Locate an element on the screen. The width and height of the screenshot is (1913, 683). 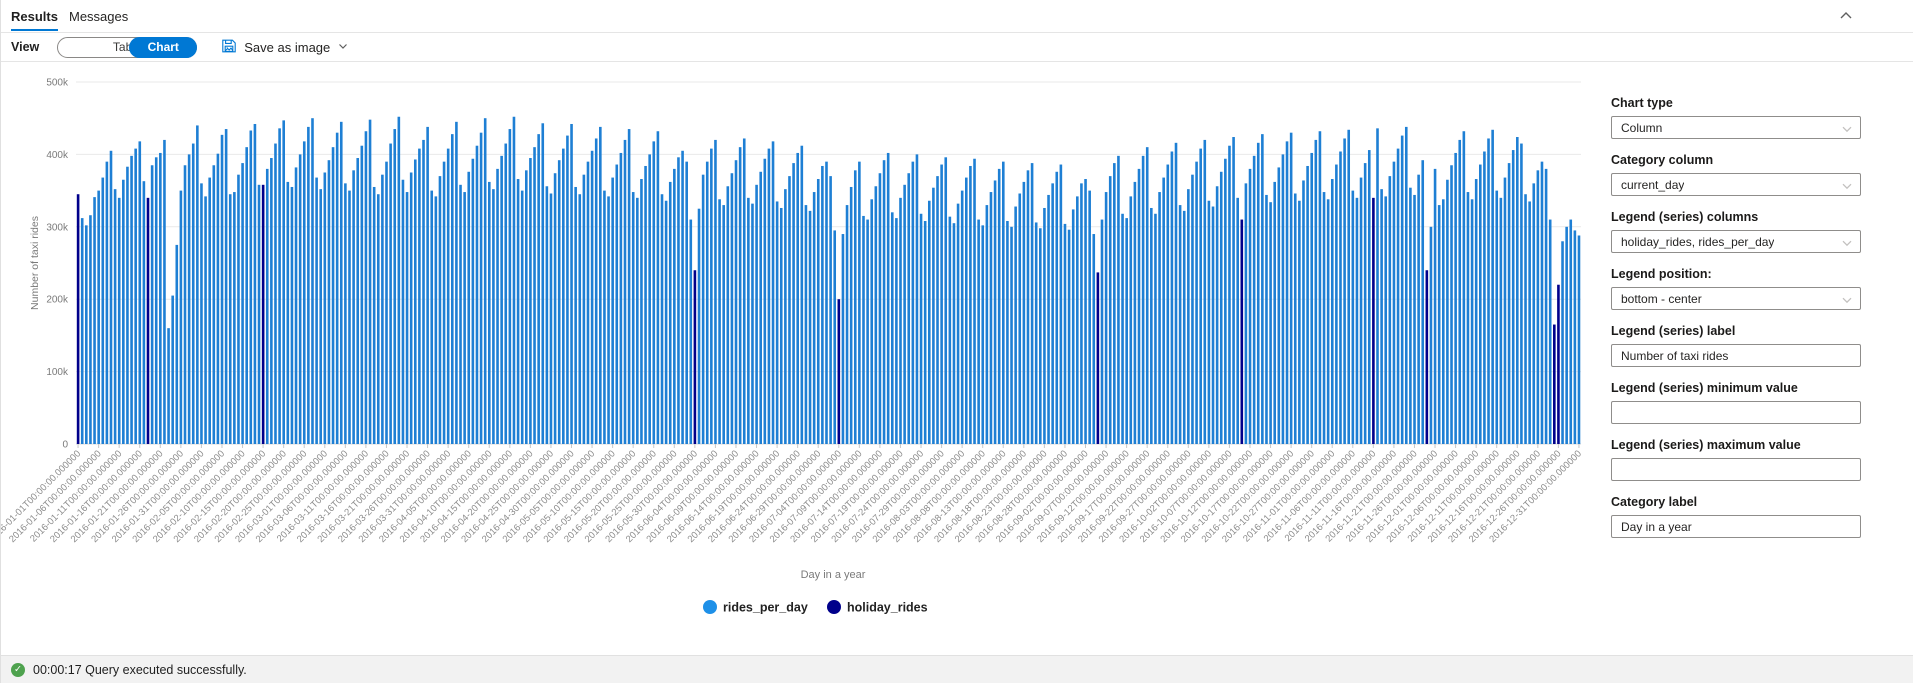
svg-text: 0 is located at coordinates (65, 445).